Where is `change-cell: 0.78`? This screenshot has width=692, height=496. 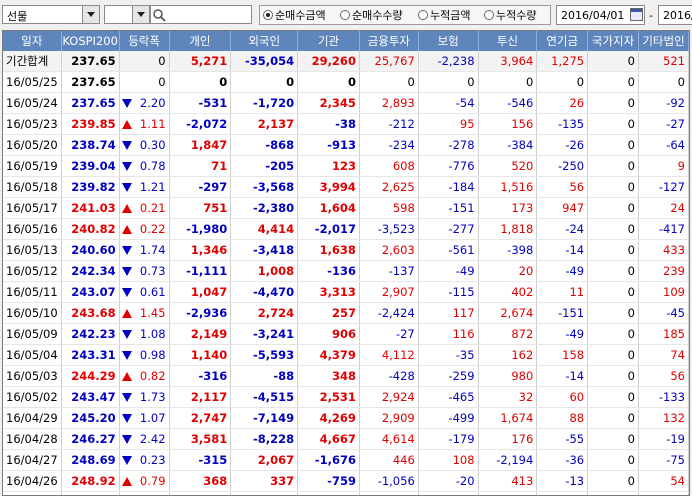 change-cell: 0.78 is located at coordinates (144, 166).